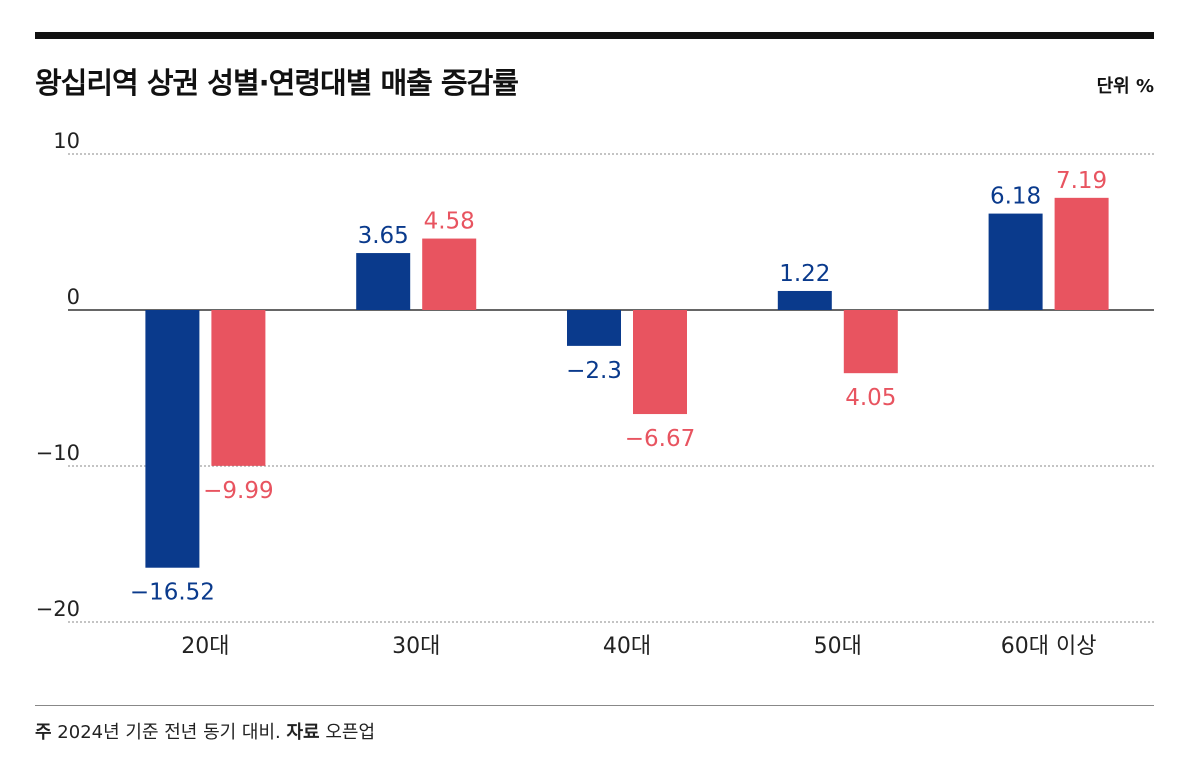 The image size is (1200, 777). Describe the element at coordinates (205, 646) in the screenshot. I see `x-tick-label-0: 20대` at that location.